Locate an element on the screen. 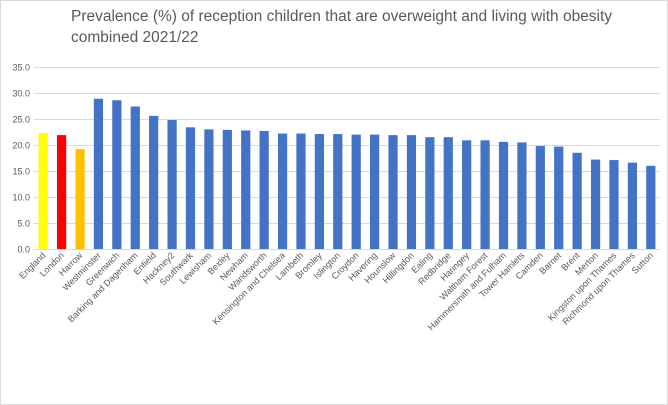 Image resolution: width=668 pixels, height=405 pixels. bar-hounslow is located at coordinates (393, 192).